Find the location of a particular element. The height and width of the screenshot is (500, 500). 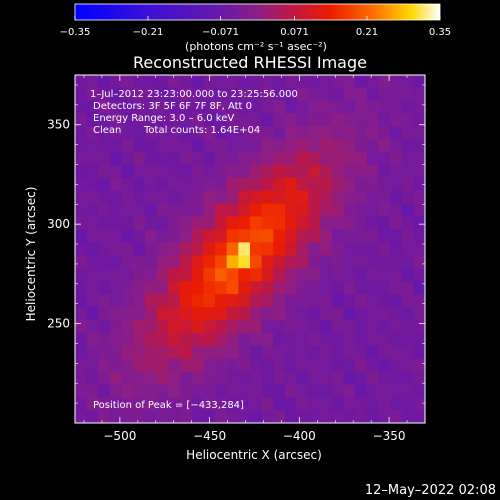

x-tick-label: −450 is located at coordinates (209, 436).